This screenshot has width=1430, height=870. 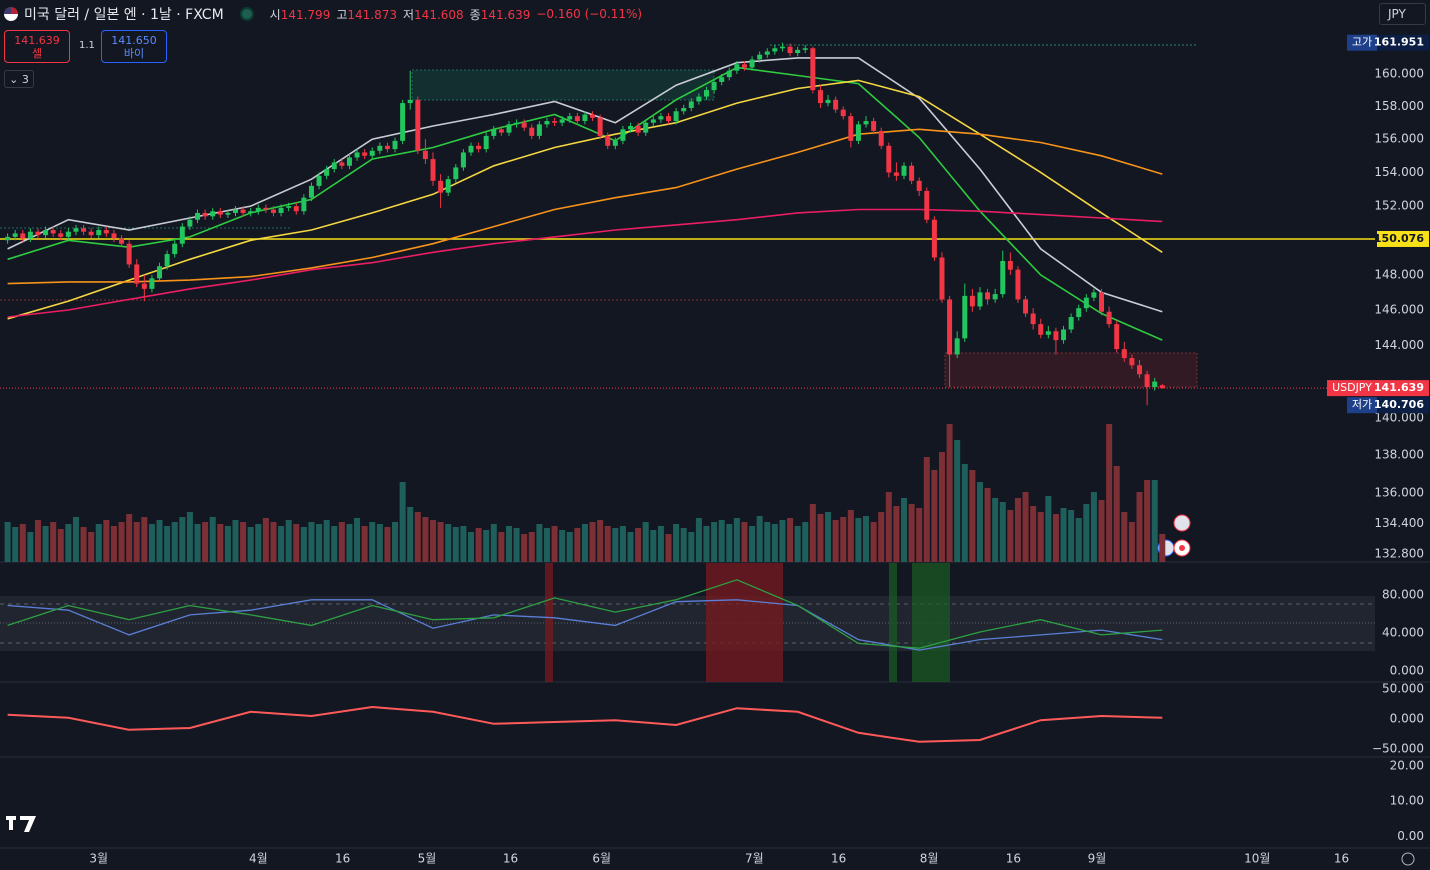 What do you see at coordinates (134, 46) in the screenshot?
I see `buy-button: 141.650 바이` at bounding box center [134, 46].